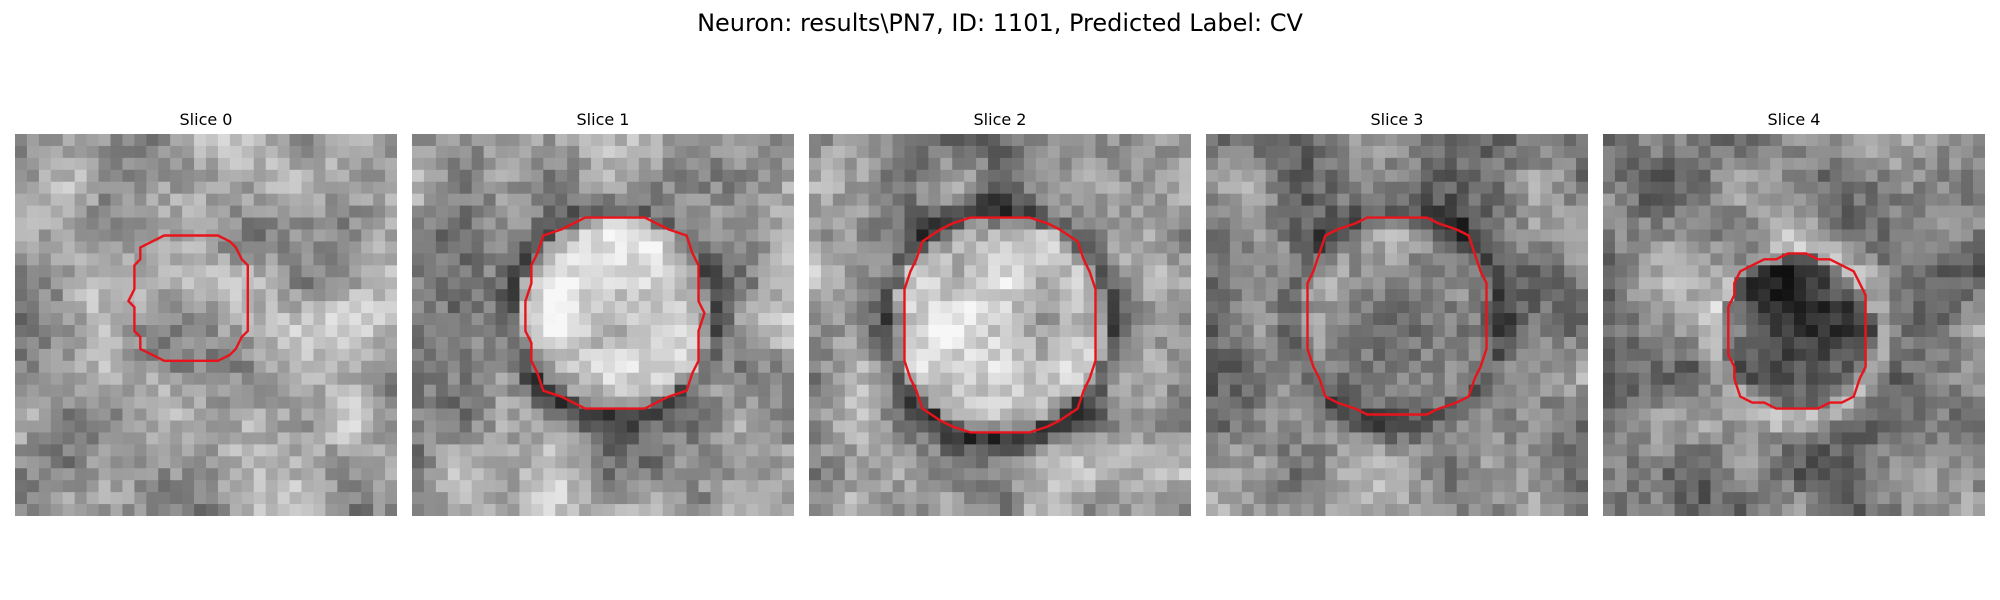  I want to click on slice-title-4: Slice 4, so click(1794, 119).